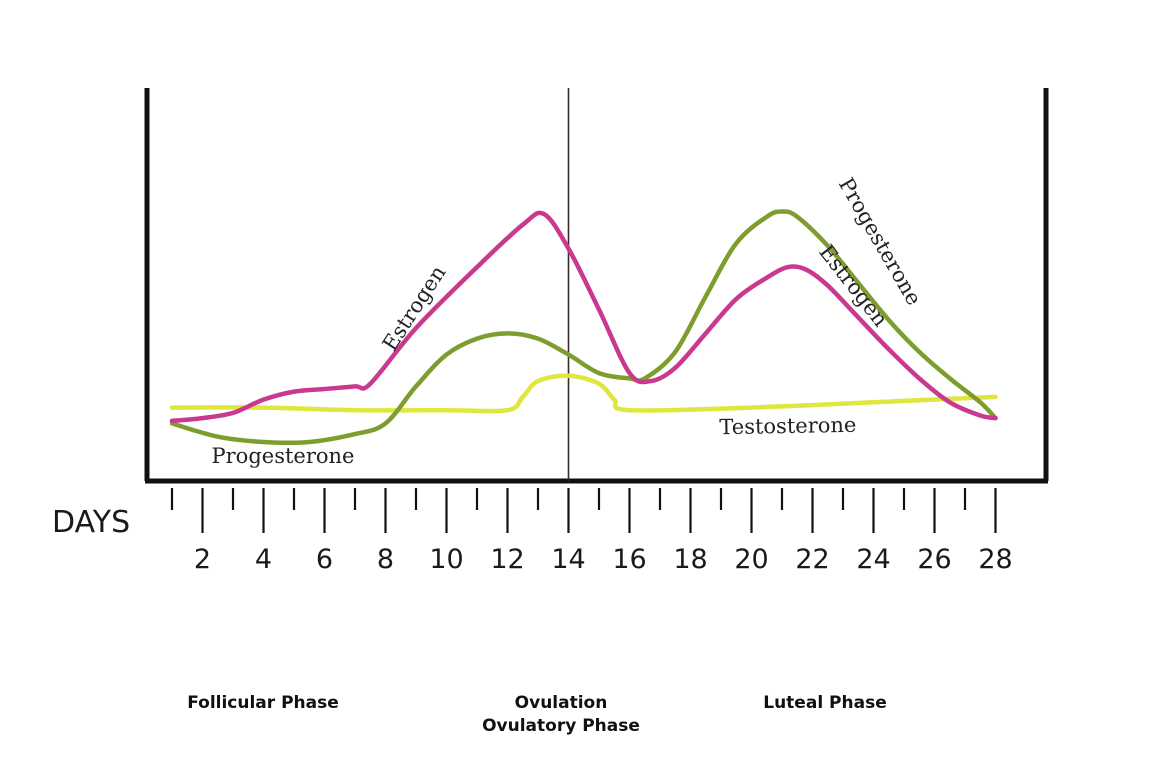  What do you see at coordinates (934, 559) in the screenshot?
I see `x-tick-label: 26` at bounding box center [934, 559].